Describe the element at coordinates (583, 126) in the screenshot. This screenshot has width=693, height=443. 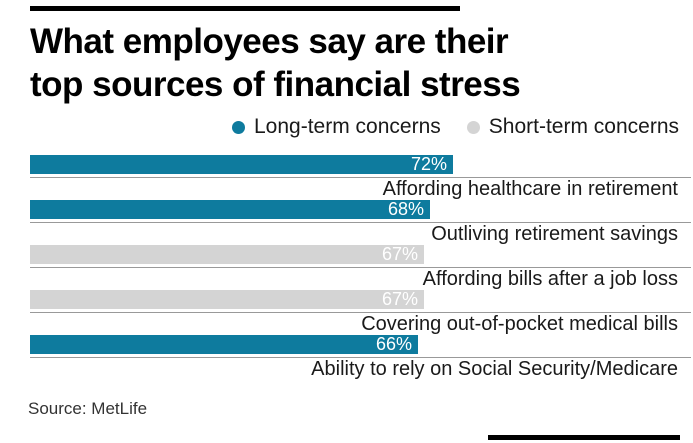
I see `legend-label: Short-term concerns` at that location.